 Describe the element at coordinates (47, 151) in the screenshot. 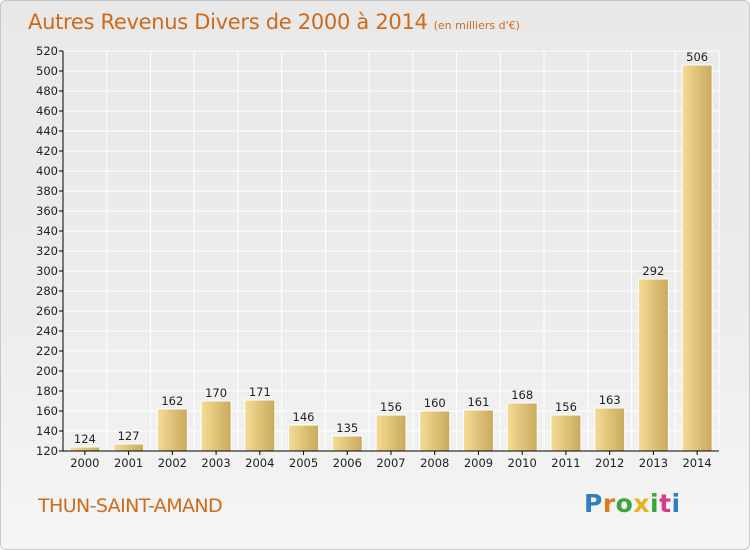

I see `y-tick-label: 420` at that location.